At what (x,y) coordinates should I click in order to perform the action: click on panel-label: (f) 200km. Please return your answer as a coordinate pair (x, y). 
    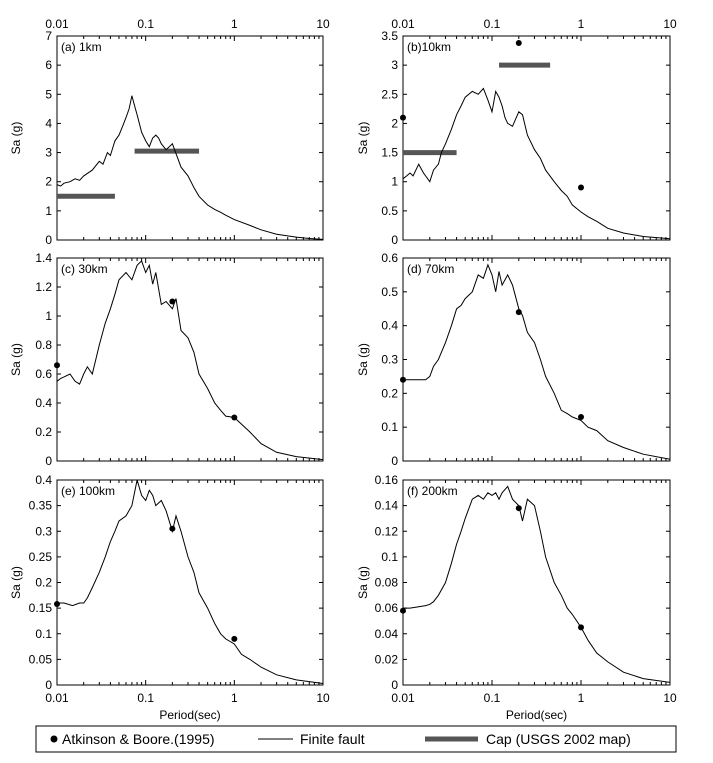
    Looking at the image, I should click on (432, 491).